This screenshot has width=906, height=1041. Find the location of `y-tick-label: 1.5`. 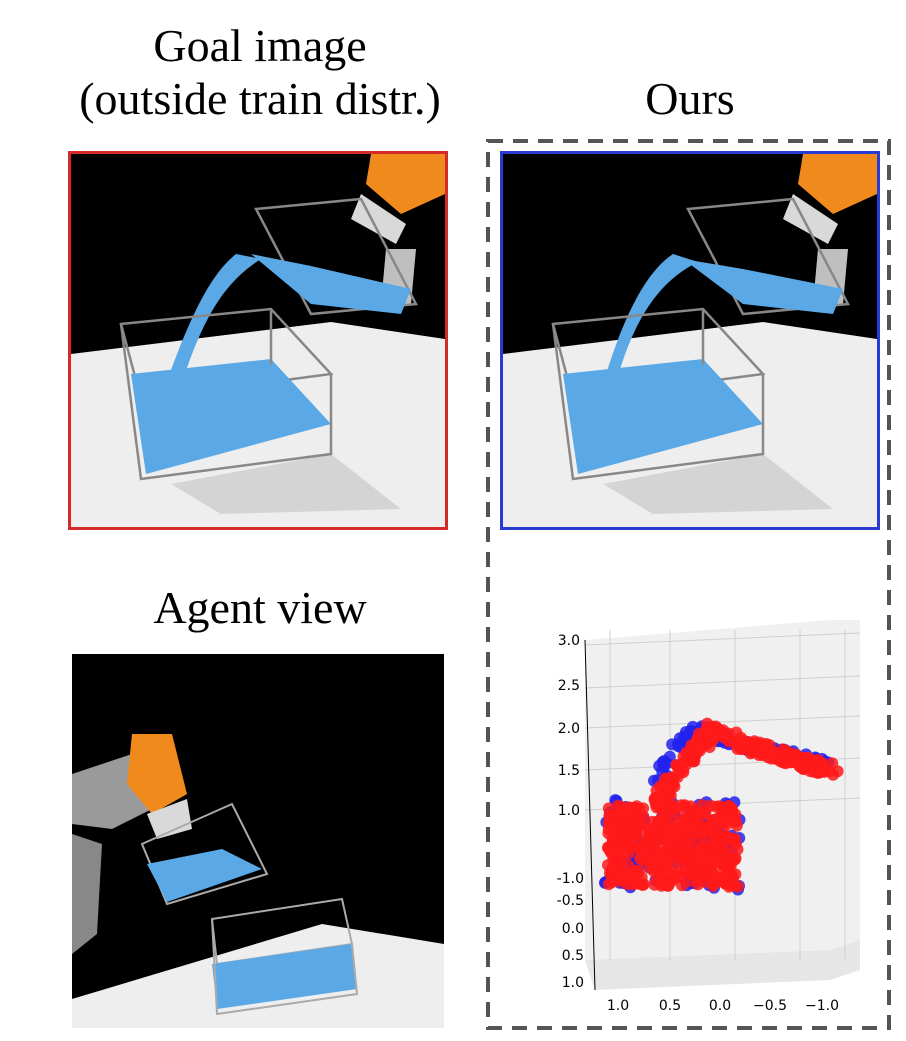

y-tick-label: 1.5 is located at coordinates (569, 771).